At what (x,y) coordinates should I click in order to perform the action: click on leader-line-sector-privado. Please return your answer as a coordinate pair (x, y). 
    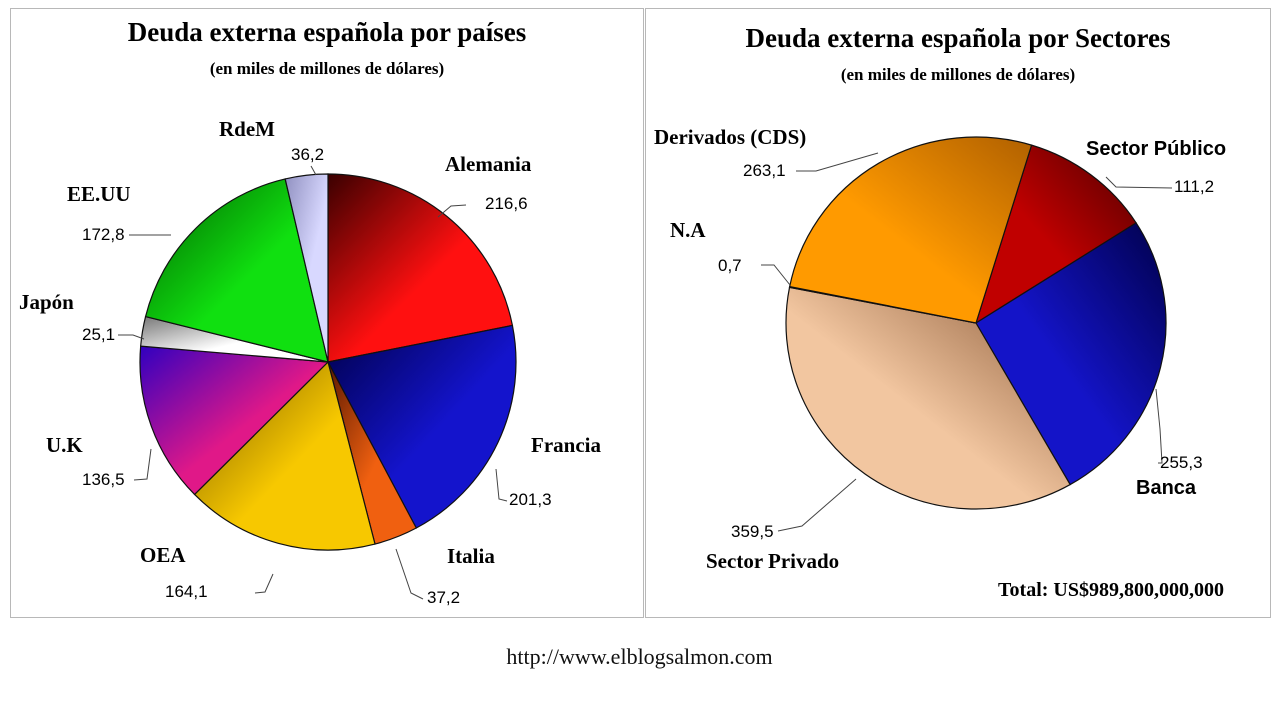
    Looking at the image, I should click on (817, 505).